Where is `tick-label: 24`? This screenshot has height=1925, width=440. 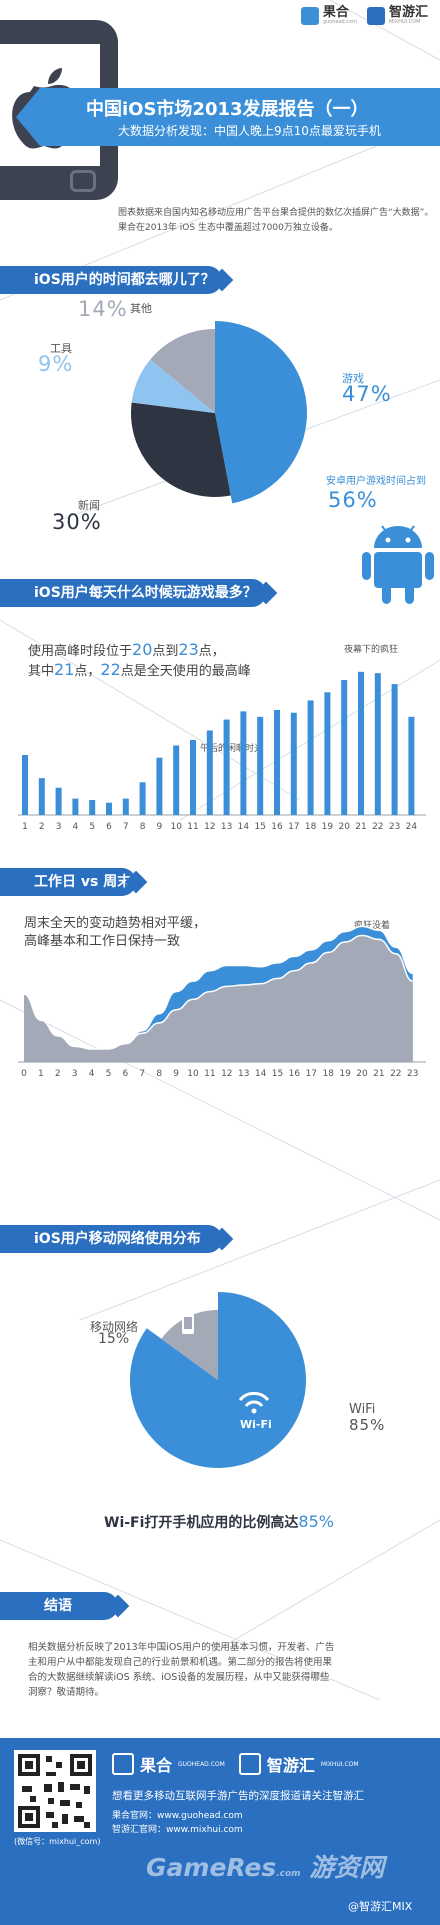
tick-label: 24 is located at coordinates (412, 827).